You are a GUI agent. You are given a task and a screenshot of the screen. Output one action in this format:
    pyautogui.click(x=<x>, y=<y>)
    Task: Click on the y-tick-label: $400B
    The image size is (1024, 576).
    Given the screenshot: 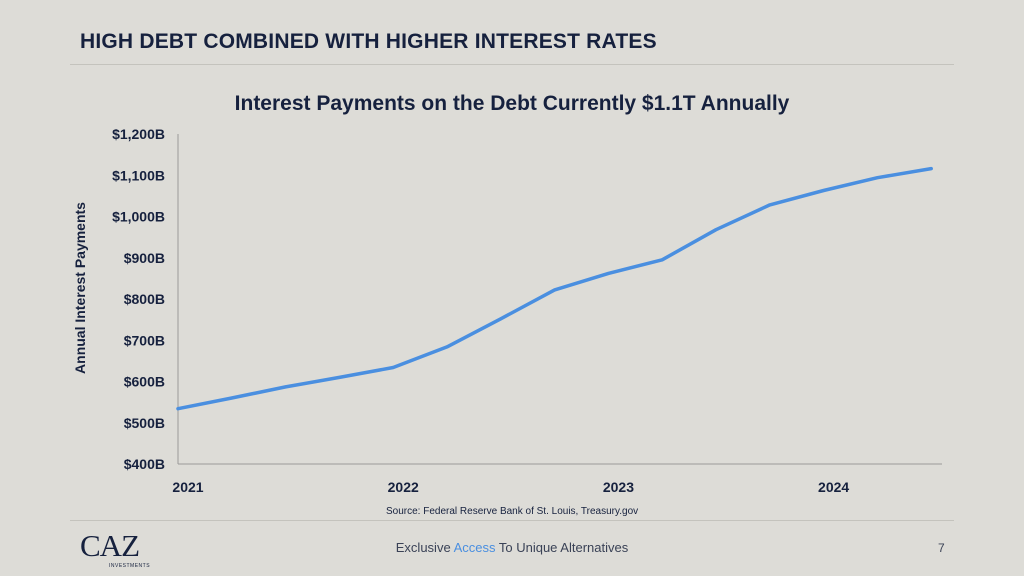 What is the action you would take?
    pyautogui.click(x=144, y=464)
    